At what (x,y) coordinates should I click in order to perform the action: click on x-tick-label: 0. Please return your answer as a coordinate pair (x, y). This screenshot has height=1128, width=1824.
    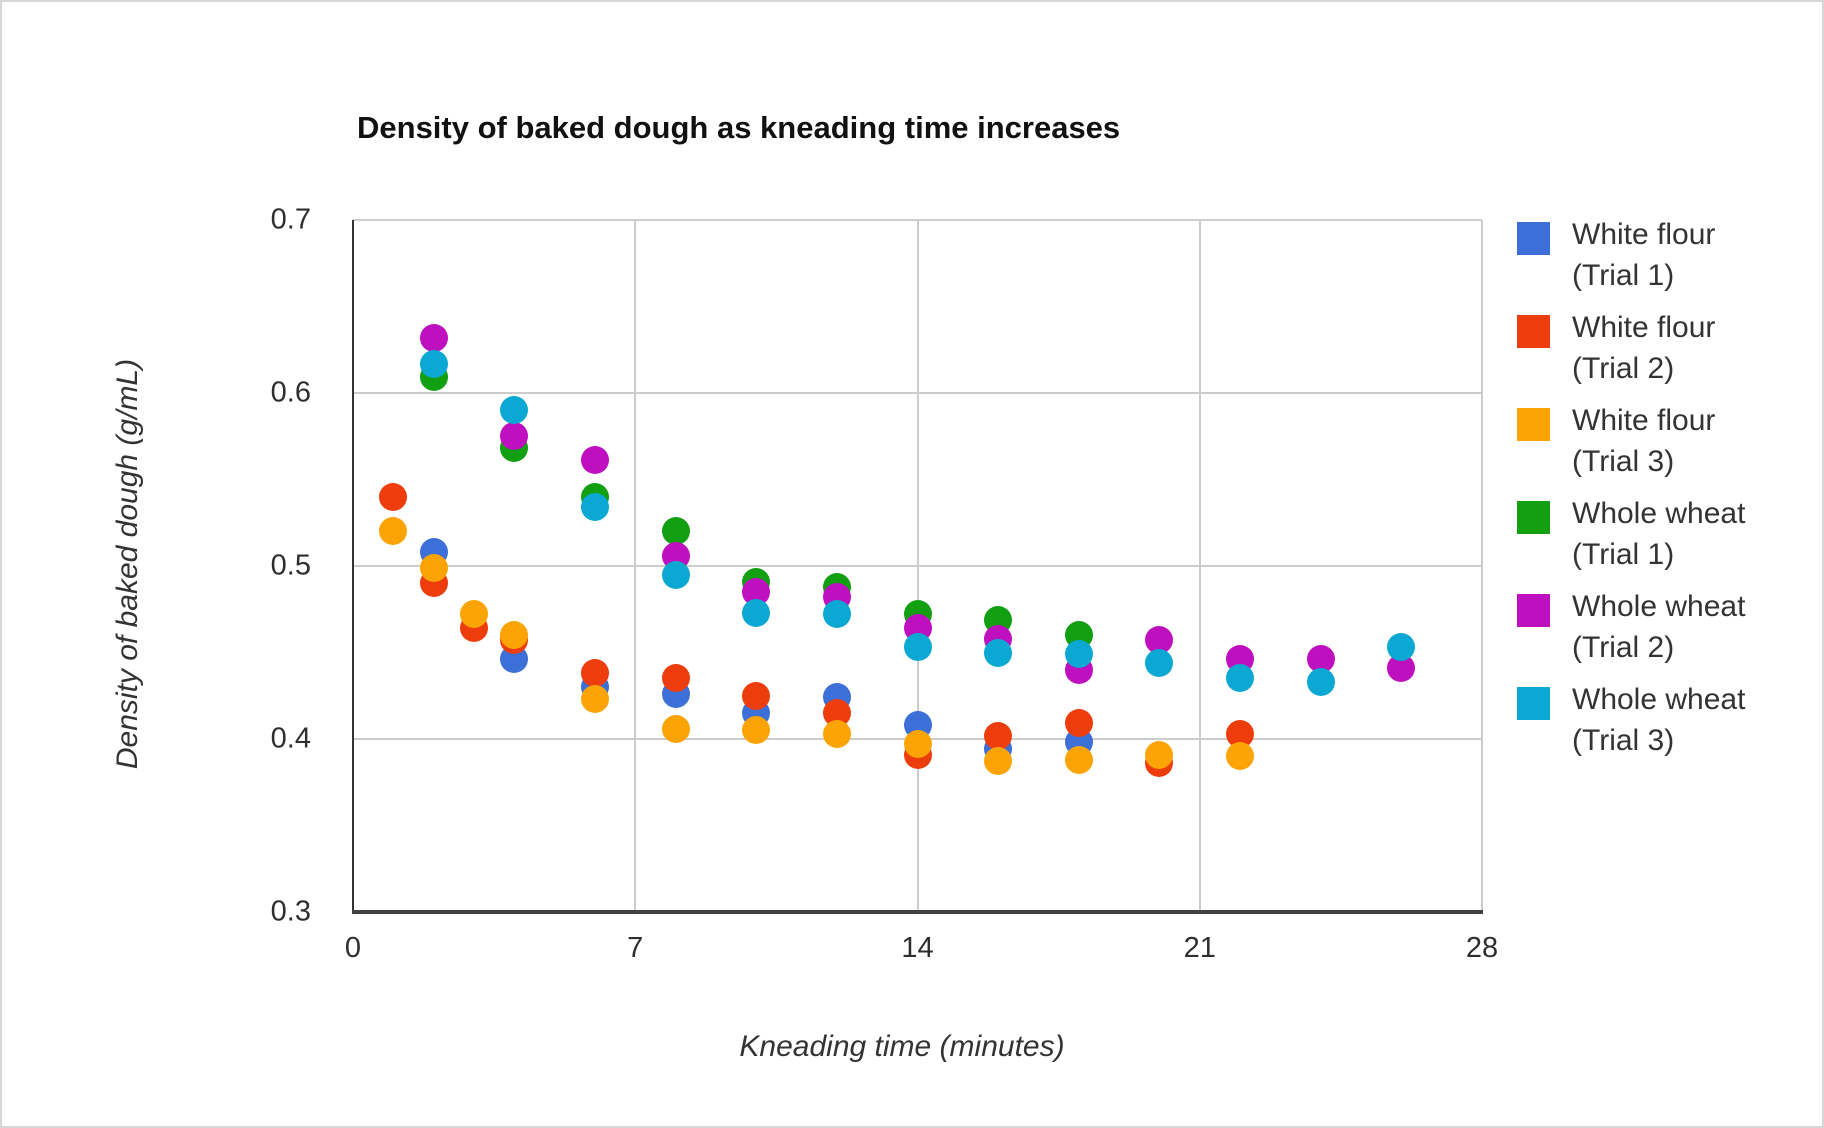
    Looking at the image, I should click on (353, 948).